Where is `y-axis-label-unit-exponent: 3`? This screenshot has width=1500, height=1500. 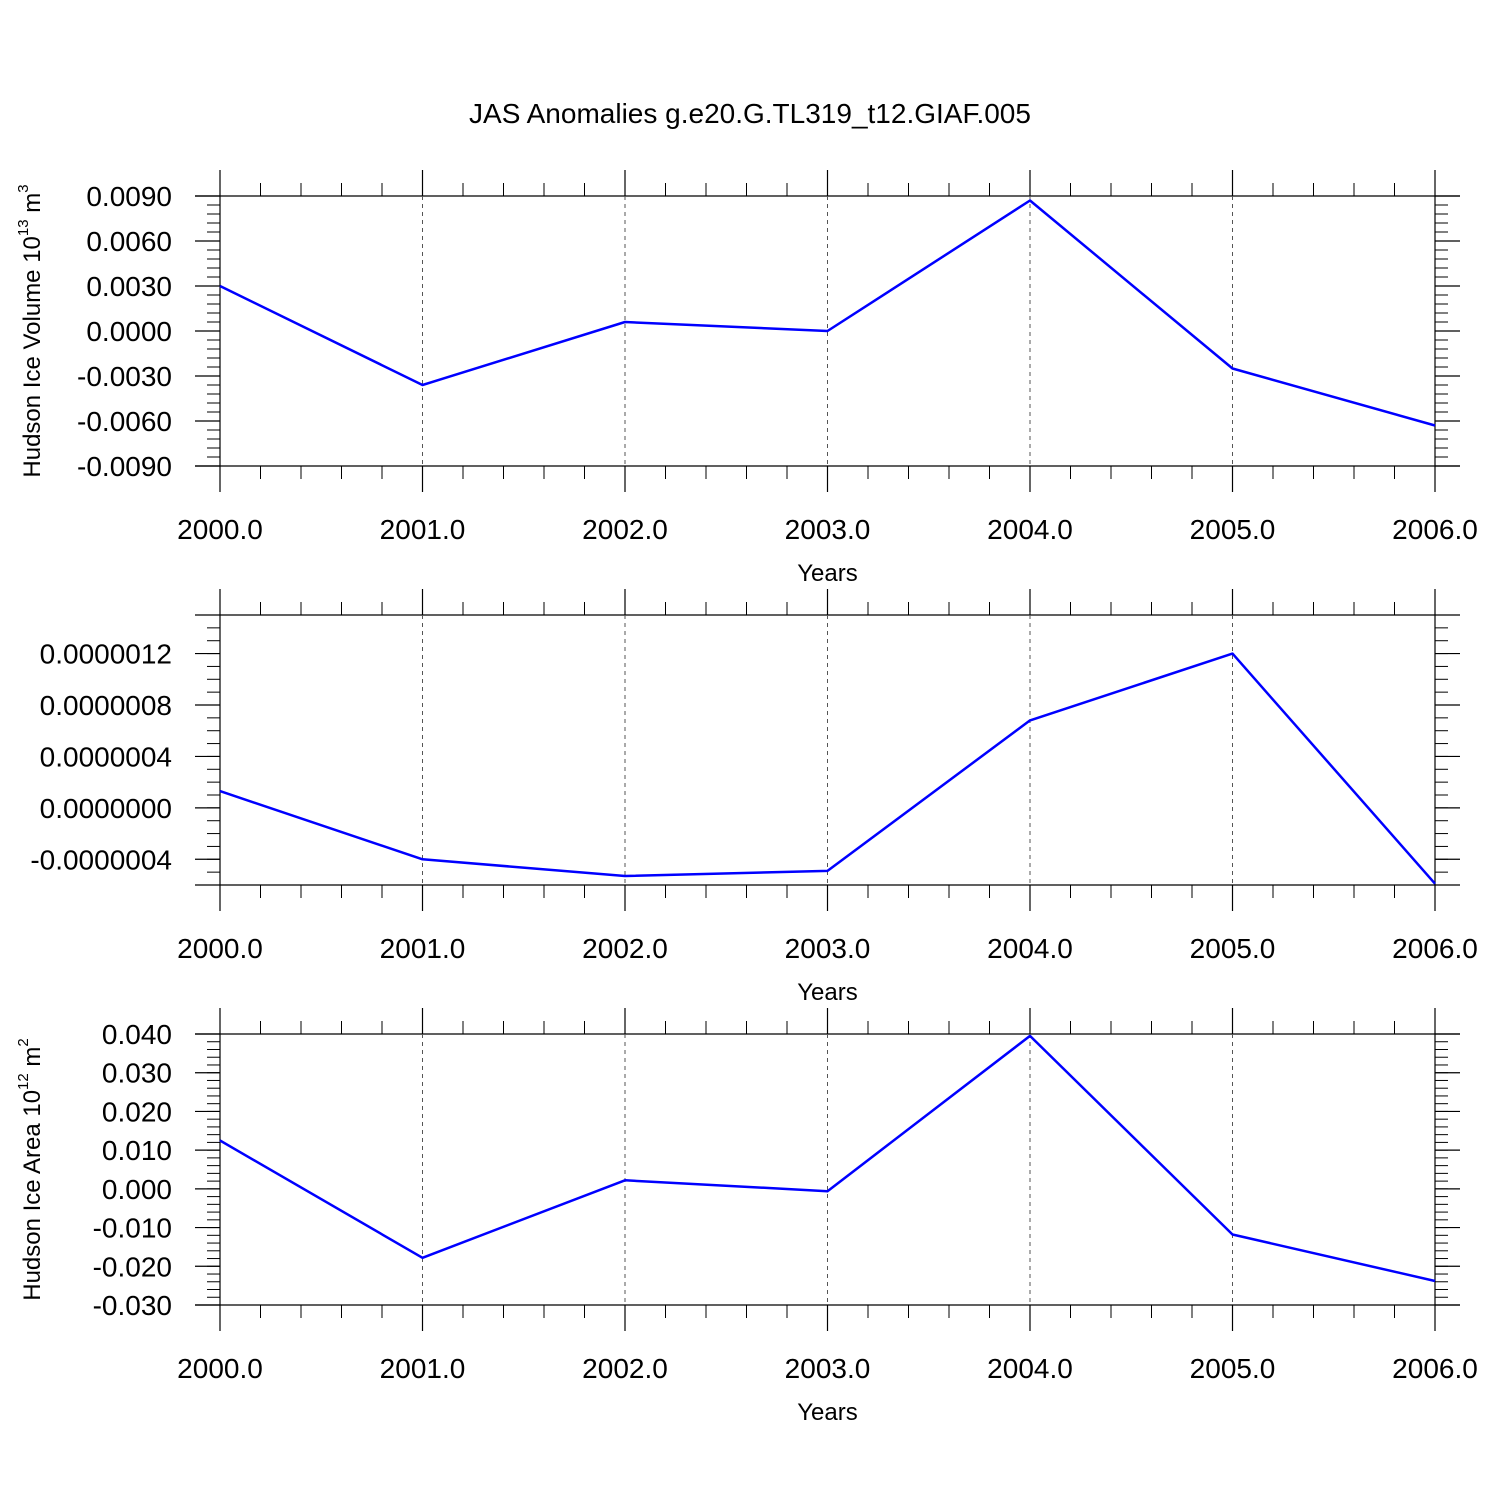 y-axis-label-unit-exponent: 3 is located at coordinates (23, 188).